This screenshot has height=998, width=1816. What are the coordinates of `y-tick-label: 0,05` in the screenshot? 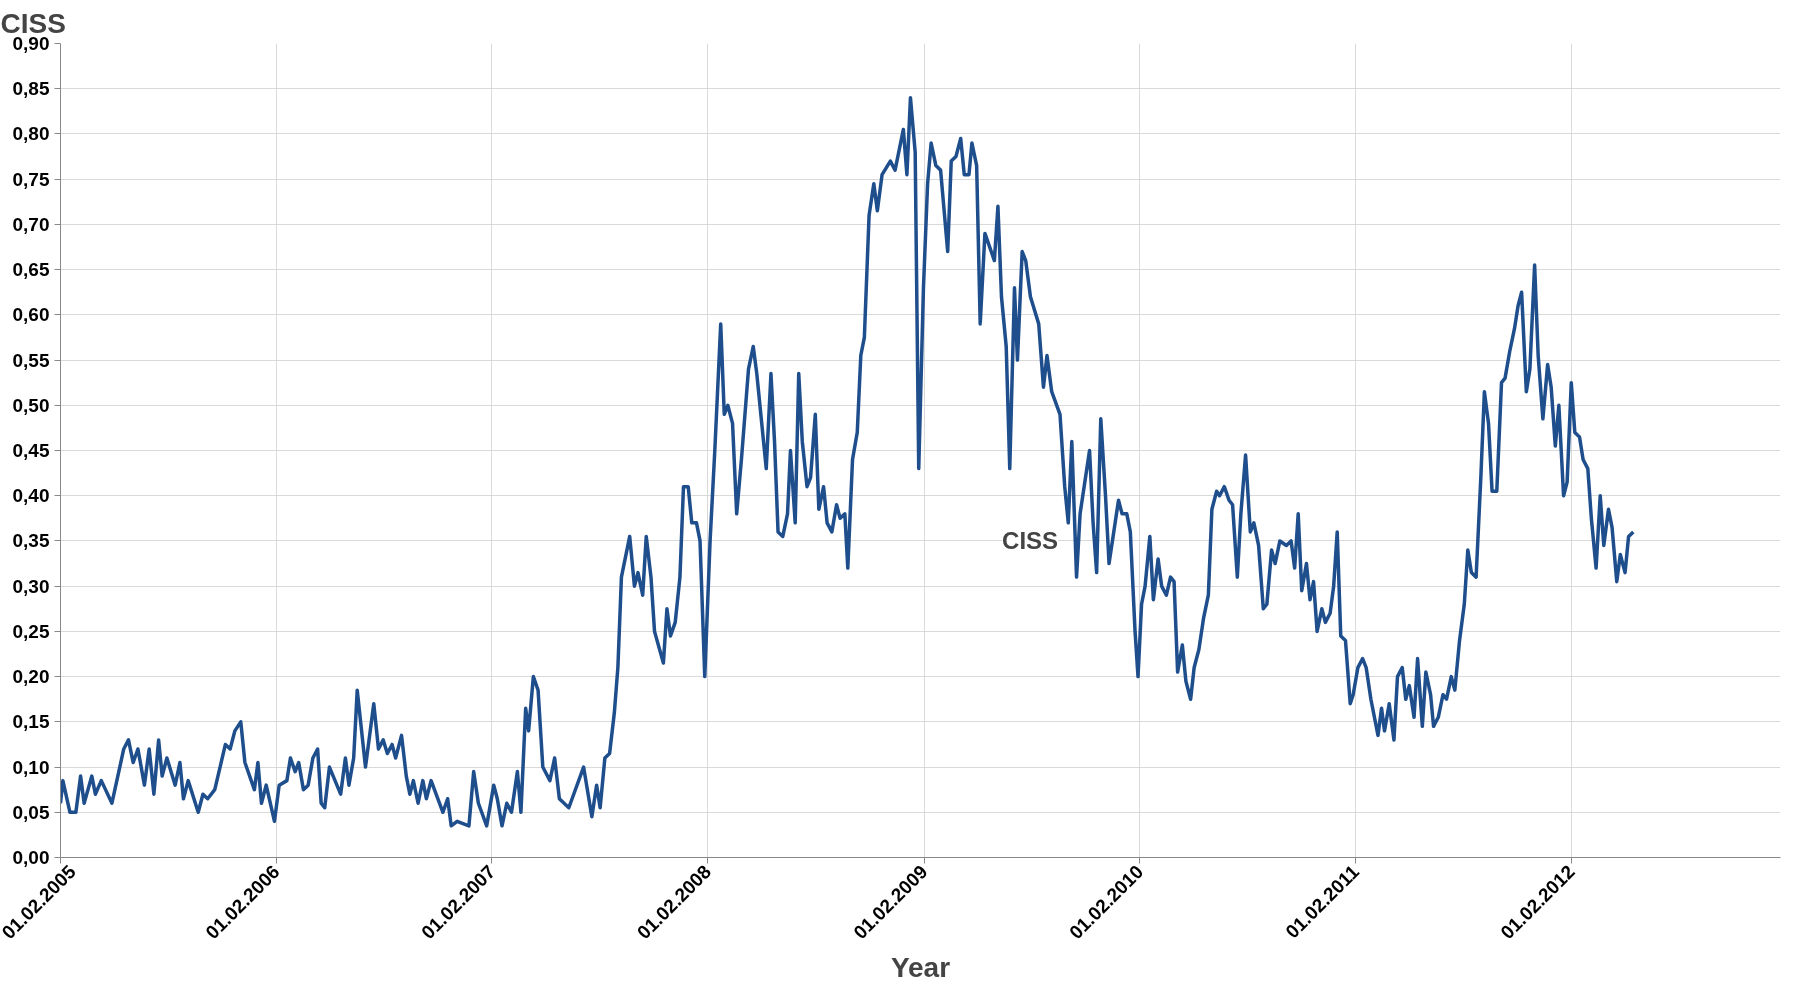 It's located at (31, 812).